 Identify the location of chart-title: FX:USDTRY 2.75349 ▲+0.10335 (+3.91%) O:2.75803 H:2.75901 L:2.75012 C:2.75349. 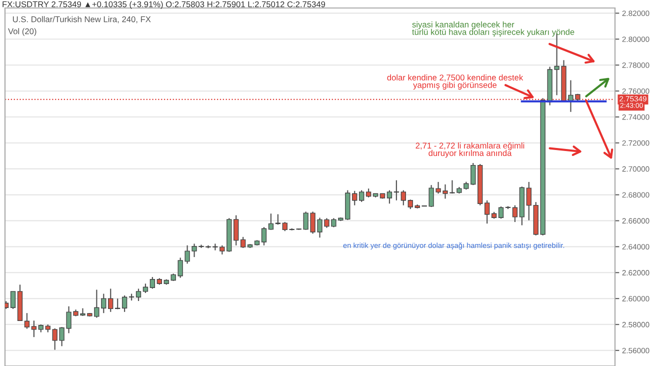
(164, 5).